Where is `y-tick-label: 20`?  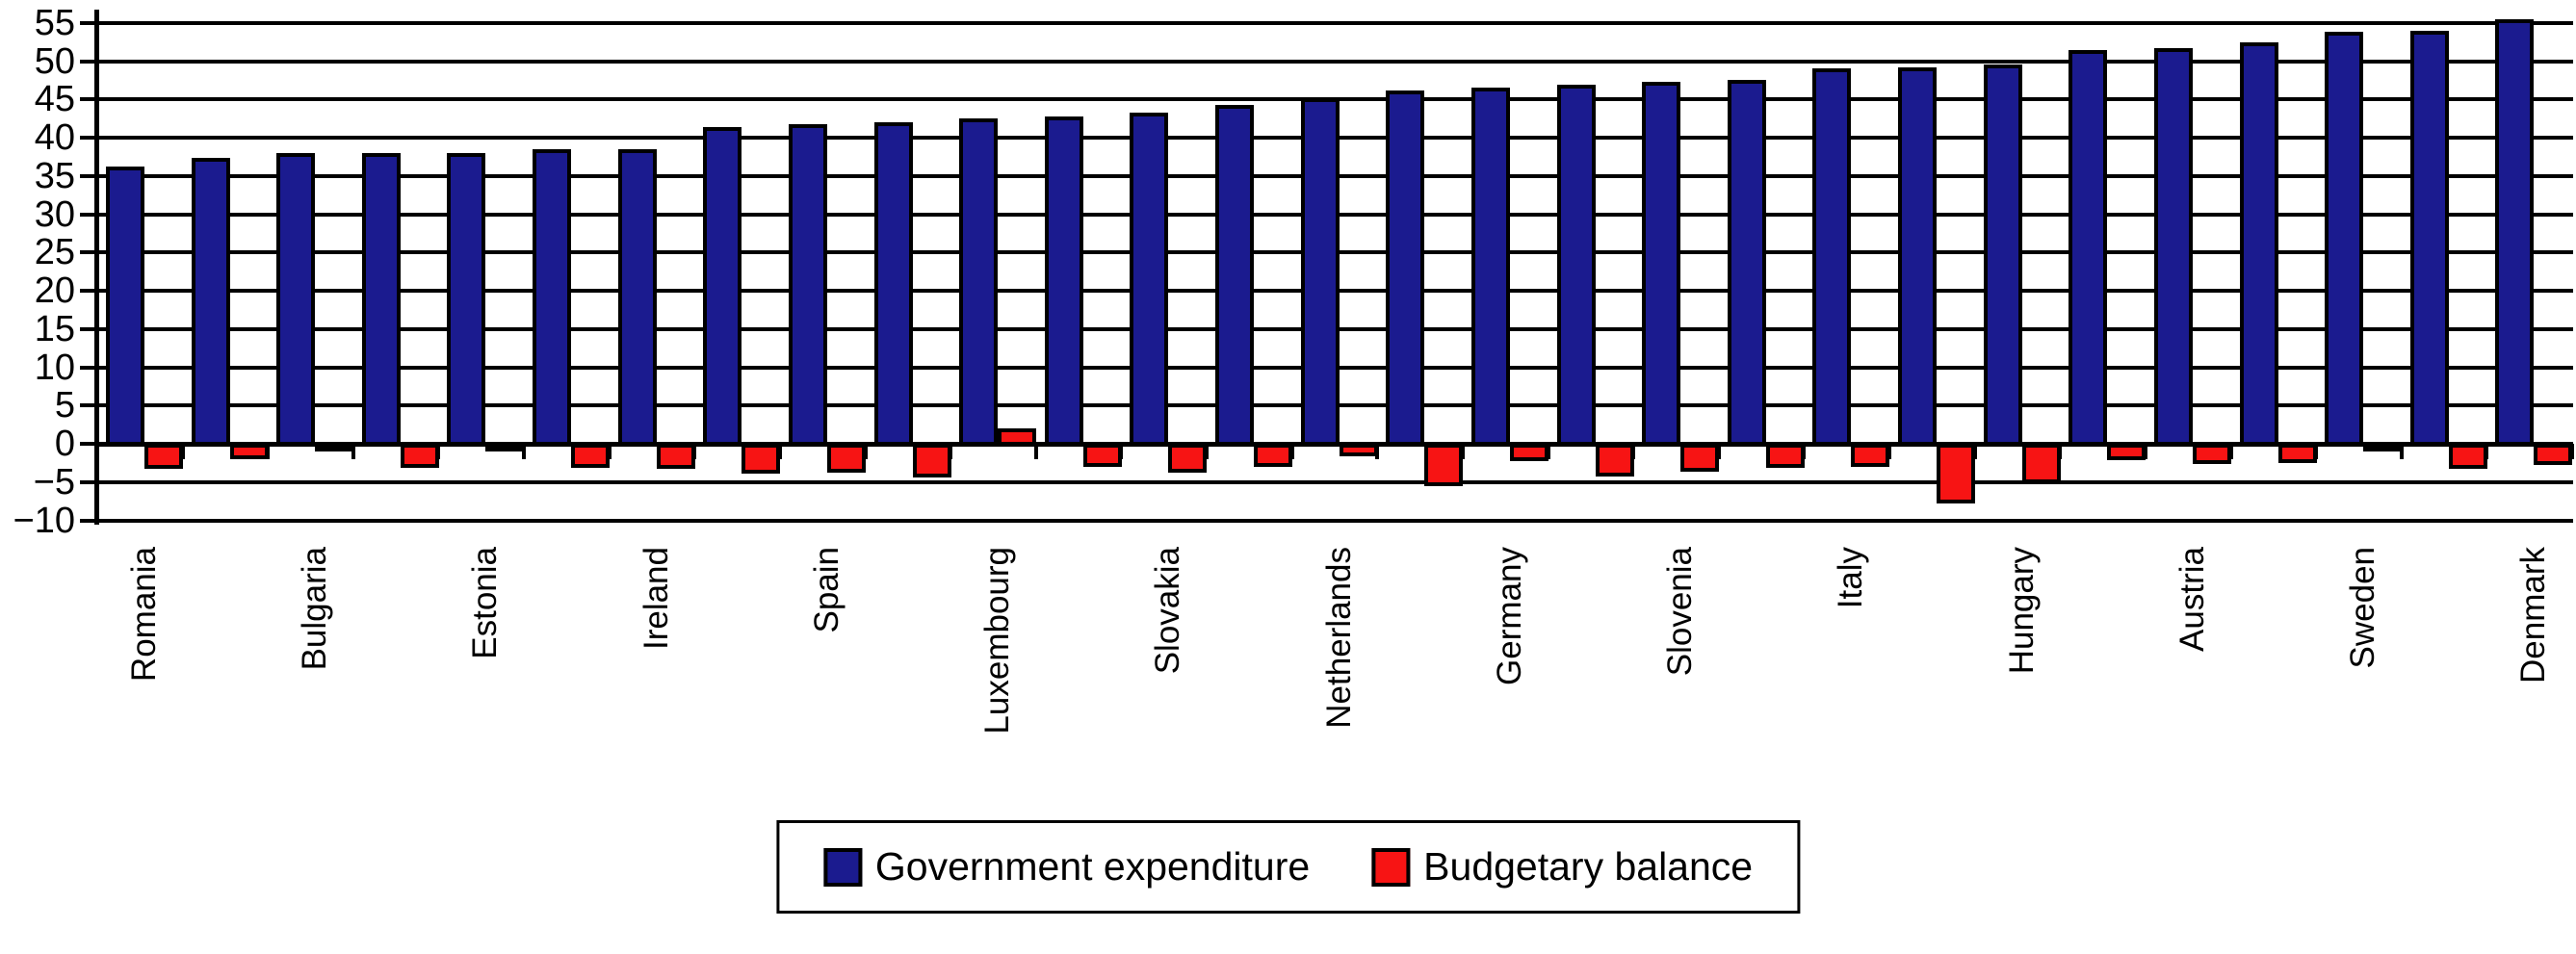 y-tick-label: 20 is located at coordinates (54, 291).